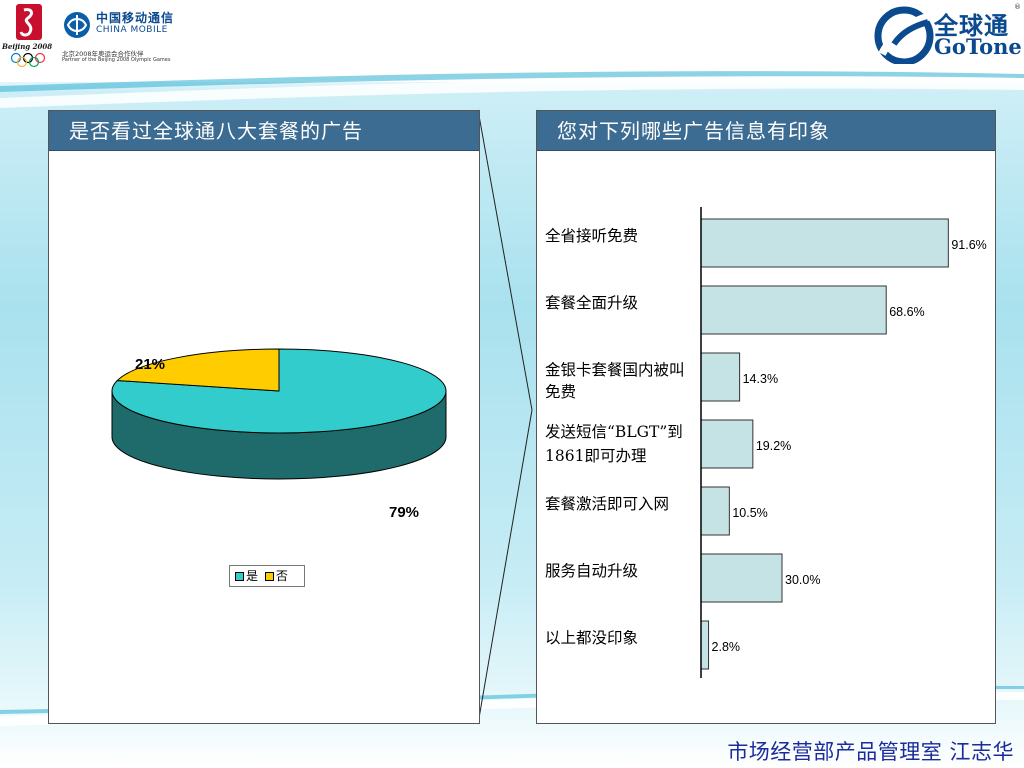  What do you see at coordinates (614, 444) in the screenshot?
I see `bar-category-label-3: 发送短信“BLGT”到1861即可办理` at bounding box center [614, 444].